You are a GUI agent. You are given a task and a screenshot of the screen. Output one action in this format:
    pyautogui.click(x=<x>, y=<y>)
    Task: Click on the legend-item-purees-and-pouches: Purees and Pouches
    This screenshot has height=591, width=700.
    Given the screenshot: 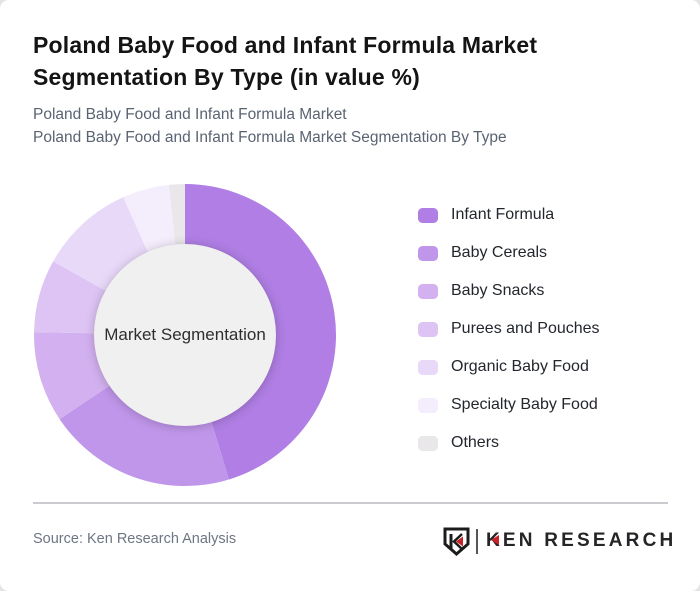 What is the action you would take?
    pyautogui.click(x=509, y=329)
    